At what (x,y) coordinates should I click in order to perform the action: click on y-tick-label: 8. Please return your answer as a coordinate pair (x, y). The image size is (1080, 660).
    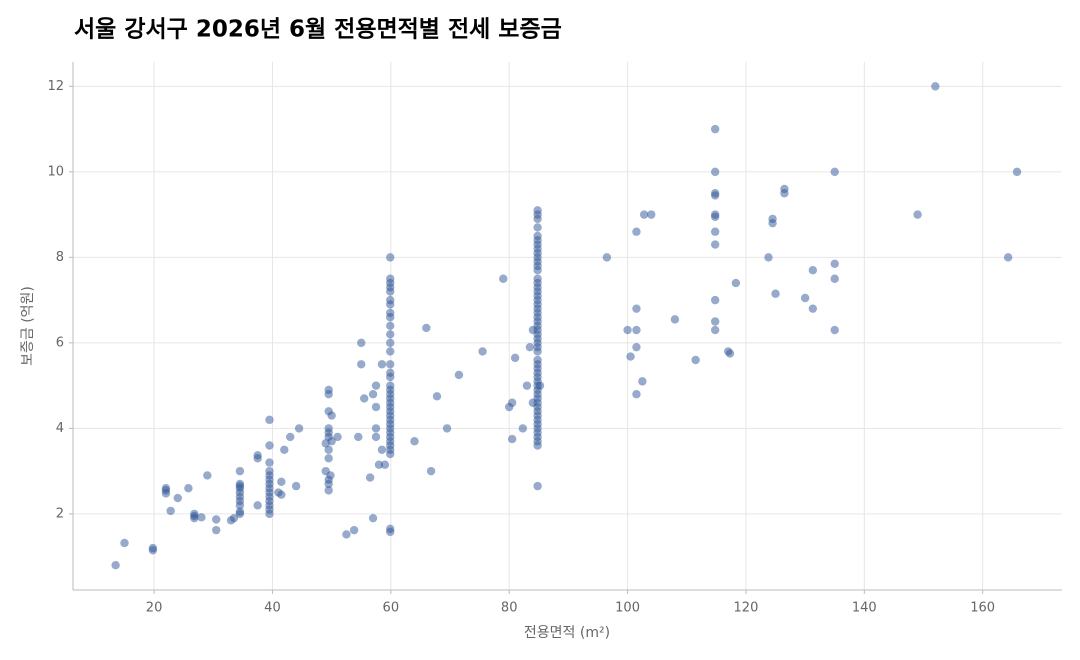
    Looking at the image, I should click on (60, 257).